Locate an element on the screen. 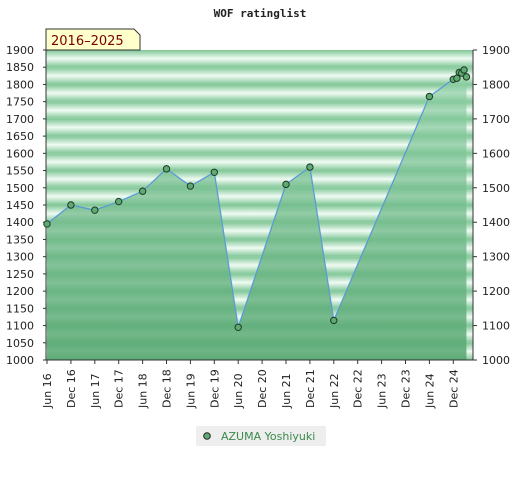 This screenshot has height=480, width=520. y-tick-label: 1800 is located at coordinates (20, 84).